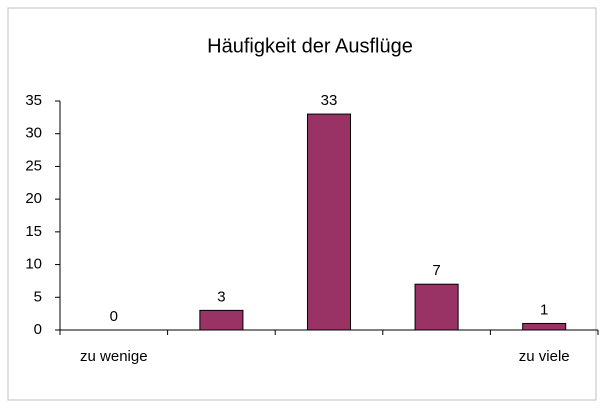 This screenshot has height=408, width=600. What do you see at coordinates (544, 309) in the screenshot?
I see `data-label: 1` at bounding box center [544, 309].